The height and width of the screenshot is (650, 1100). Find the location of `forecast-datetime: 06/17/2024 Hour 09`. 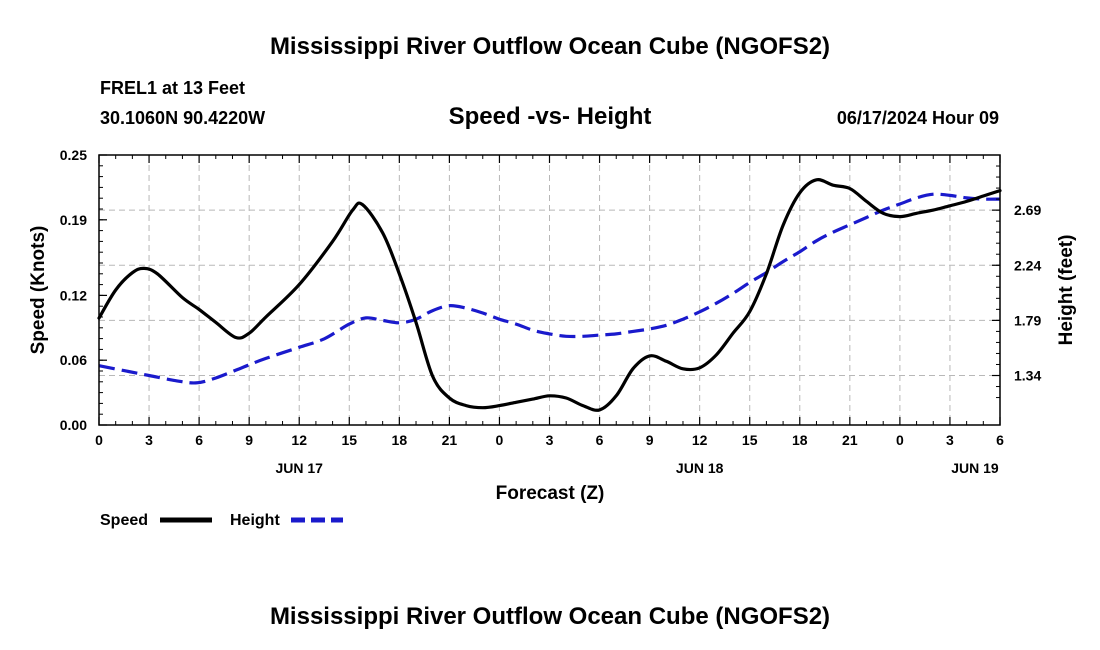

forecast-datetime: 06/17/2024 Hour 09 is located at coordinates (918, 118).